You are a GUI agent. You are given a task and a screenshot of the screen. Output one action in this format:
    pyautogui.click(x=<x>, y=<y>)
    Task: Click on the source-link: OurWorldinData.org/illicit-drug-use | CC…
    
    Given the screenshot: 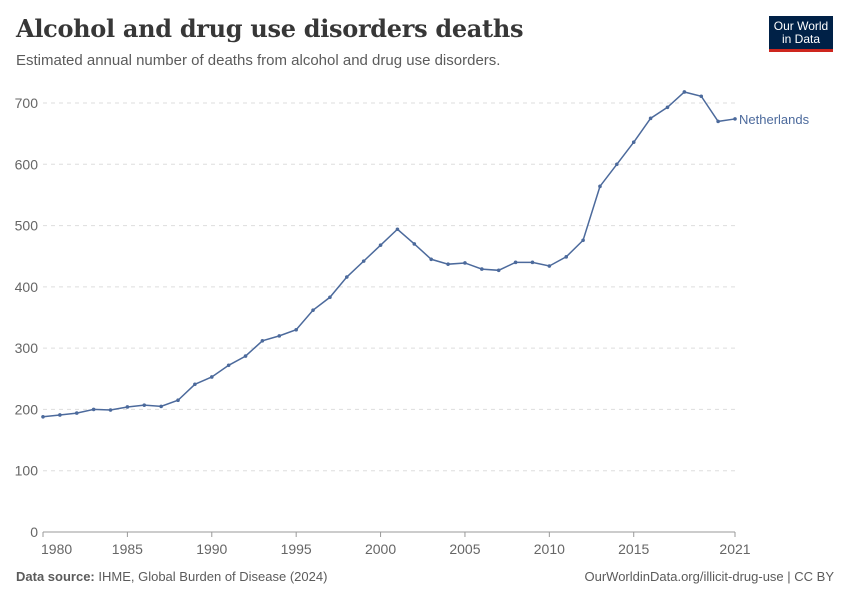 What is the action you would take?
    pyautogui.click(x=709, y=576)
    